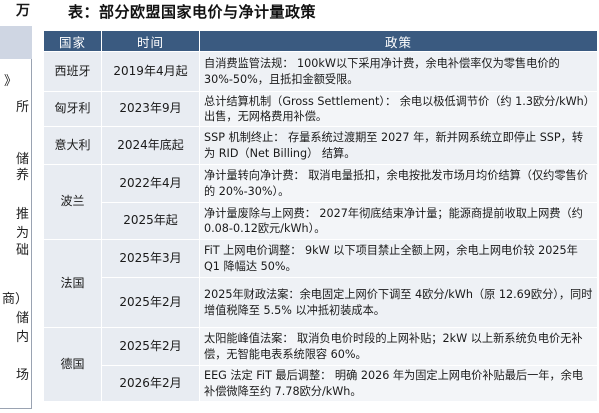  Describe the element at coordinates (23, 107) in the screenshot. I see `adjacent-text-fragment: 所` at that location.